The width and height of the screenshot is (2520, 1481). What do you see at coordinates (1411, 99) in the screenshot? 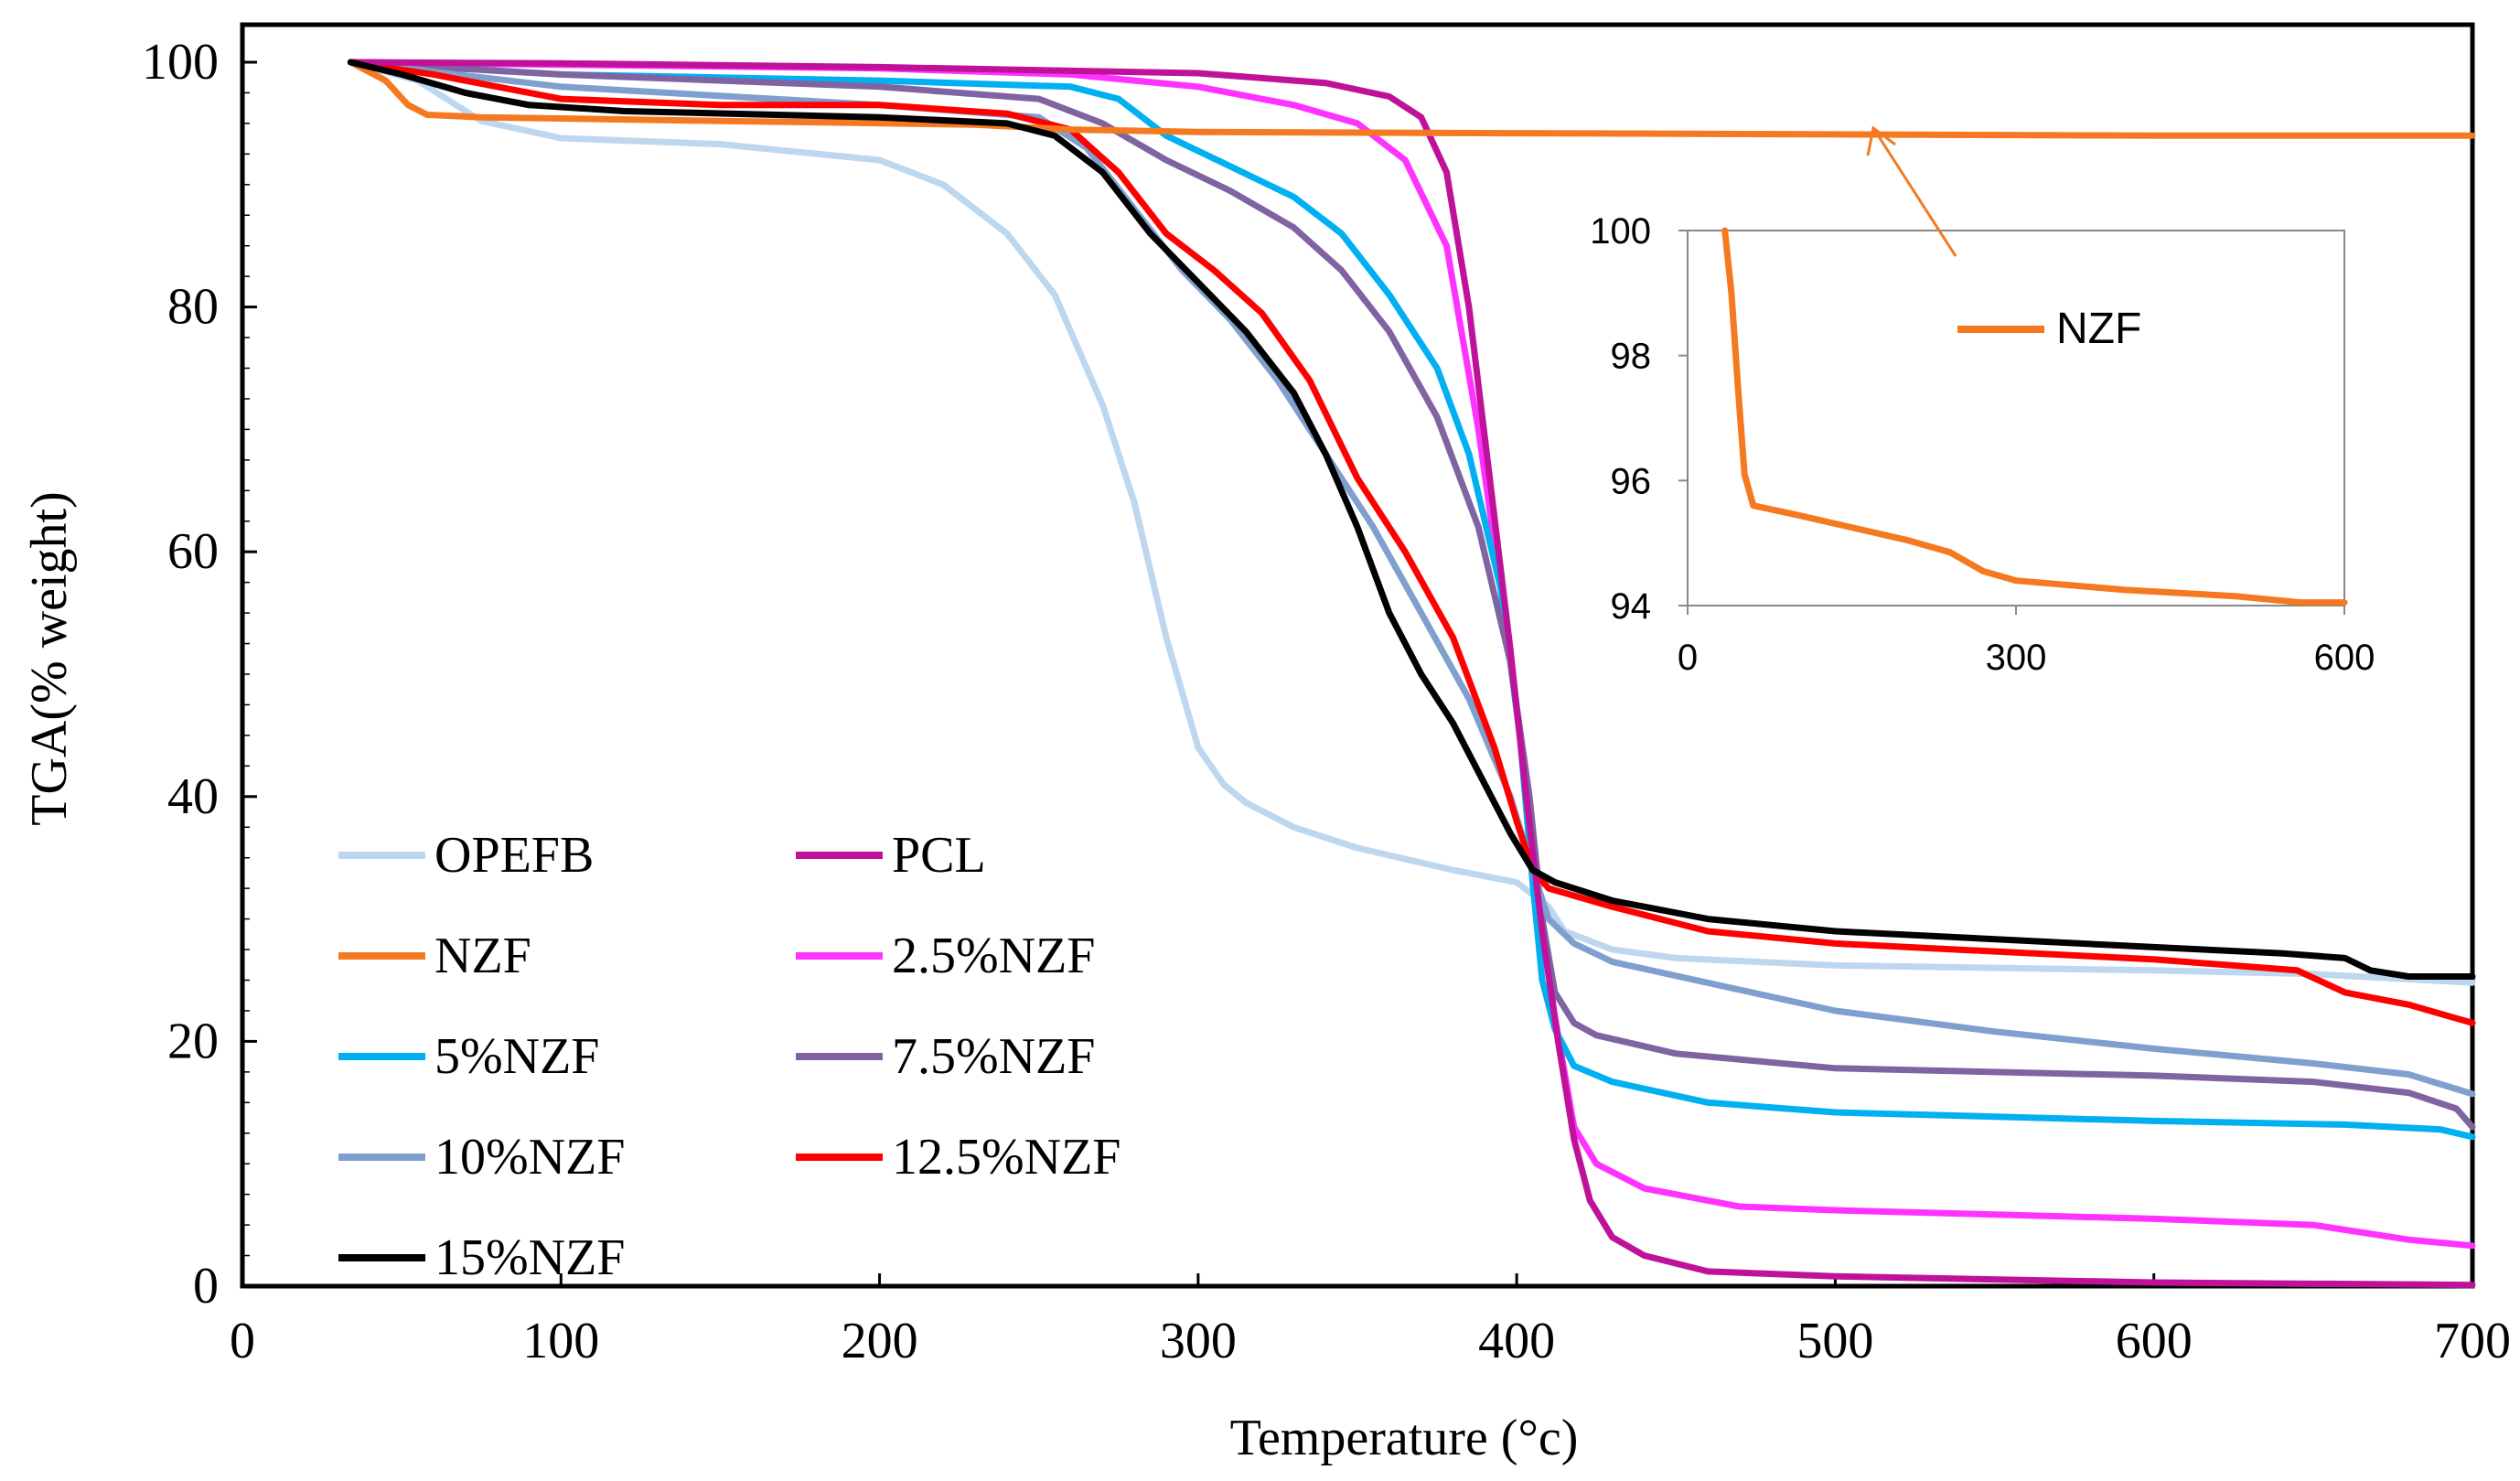
I see `series-line-nzf` at bounding box center [1411, 99].